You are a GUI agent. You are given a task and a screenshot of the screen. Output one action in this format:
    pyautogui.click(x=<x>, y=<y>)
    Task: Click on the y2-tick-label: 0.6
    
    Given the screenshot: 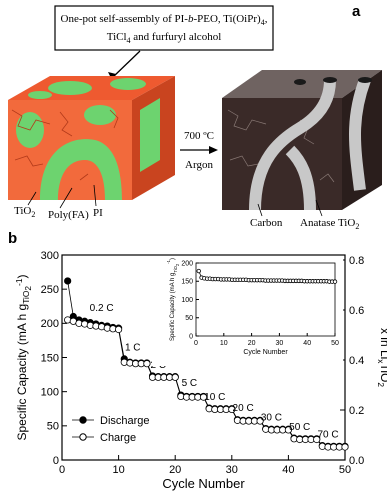 What is the action you would take?
    pyautogui.click(x=356, y=311)
    